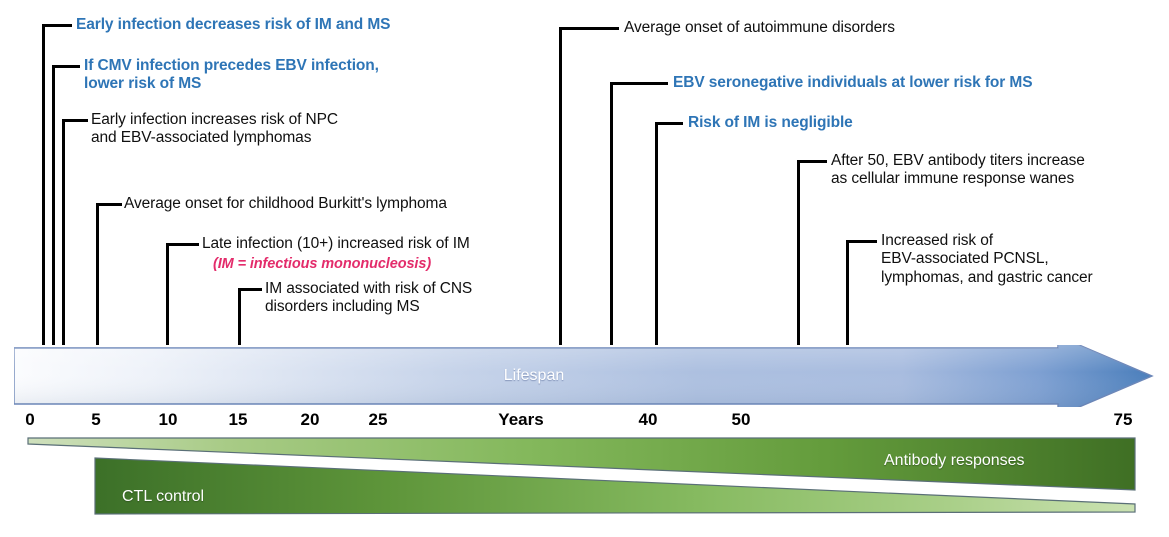  What do you see at coordinates (96, 419) in the screenshot?
I see `axis-tick-5: 5` at bounding box center [96, 419].